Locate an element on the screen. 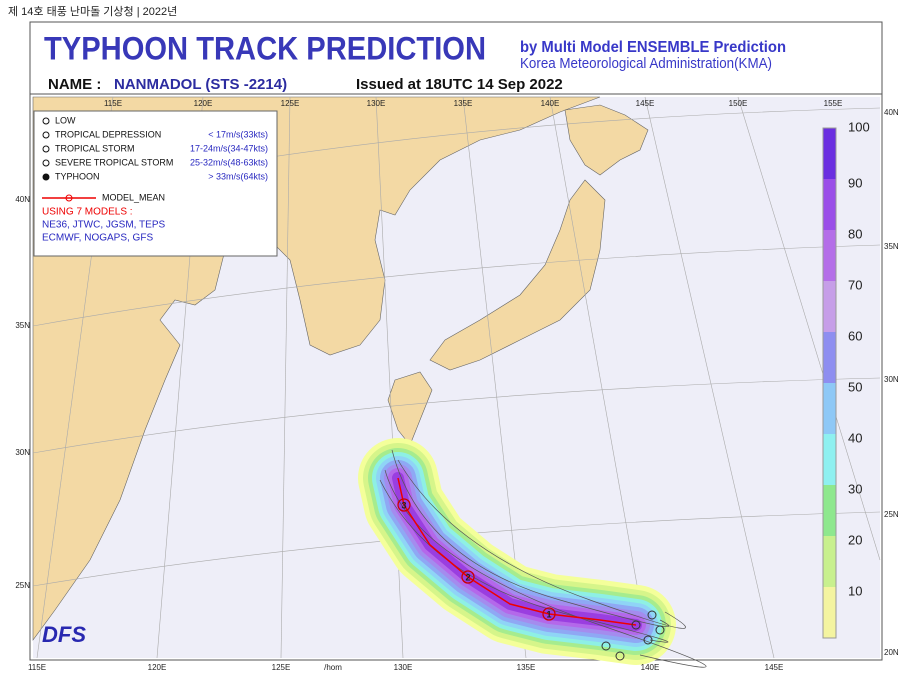 The width and height of the screenshot is (914, 689). colorbar-label: 10 is located at coordinates (855, 590).